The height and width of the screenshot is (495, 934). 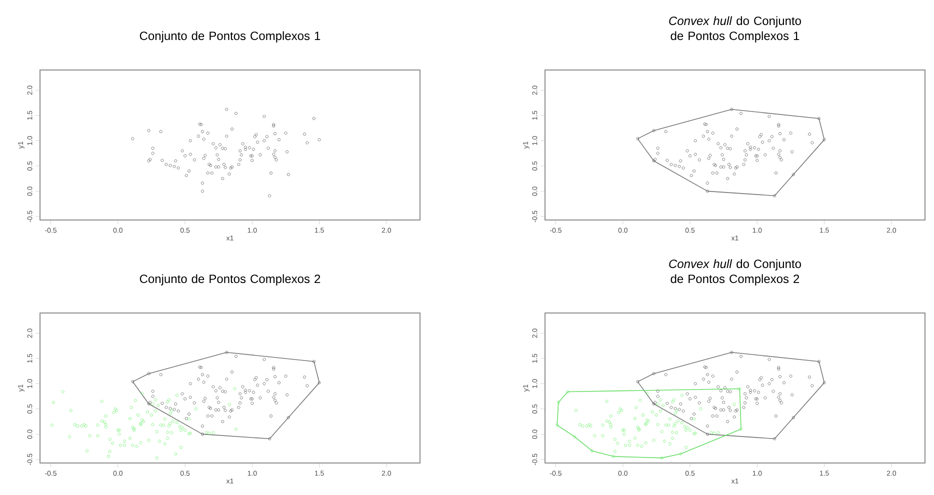 I want to click on chart-title: Conjunto de Pontos Complexos 1, so click(x=230, y=36).